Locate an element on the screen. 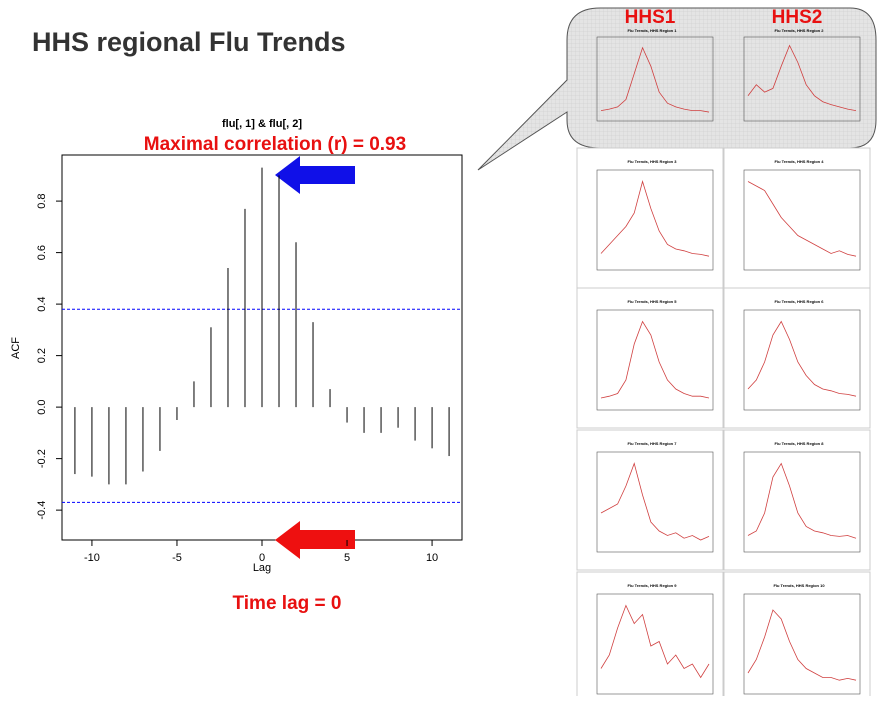  thumbnail-title: Flu Trends, HHS Region 2 is located at coordinates (800, 30).